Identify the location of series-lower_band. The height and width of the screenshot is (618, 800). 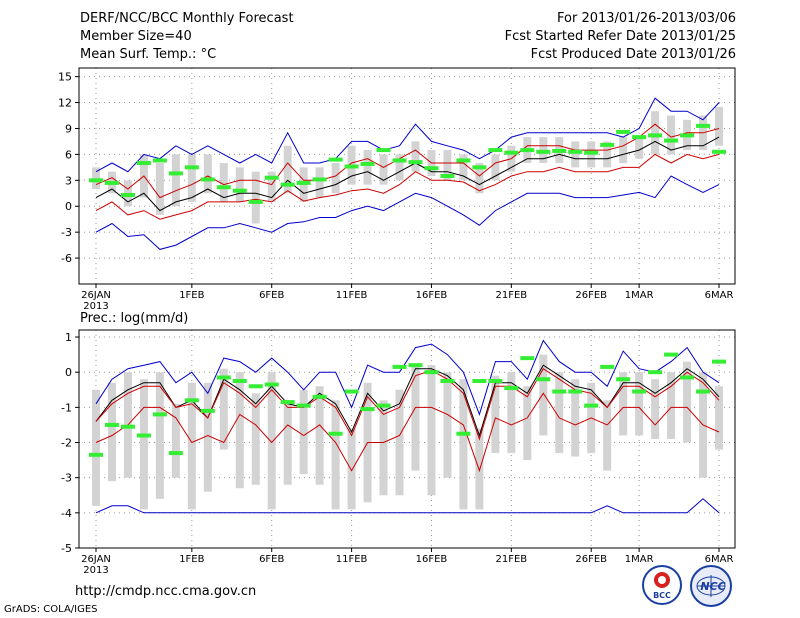
(407, 432).